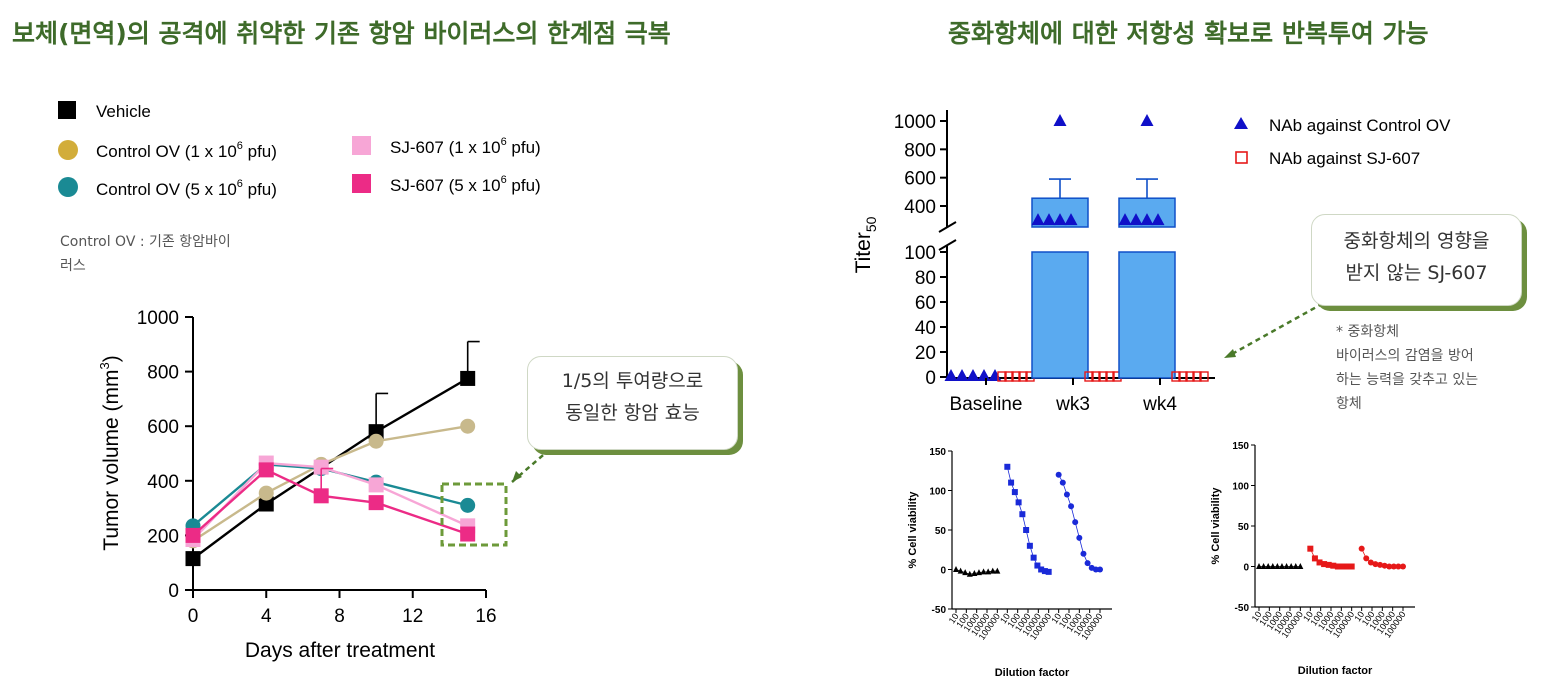 The width and height of the screenshot is (1565, 699). What do you see at coordinates (186, 188) in the screenshot?
I see `legend-label-control-5e6: Control OV (5 x 106 pfu)` at bounding box center [186, 188].